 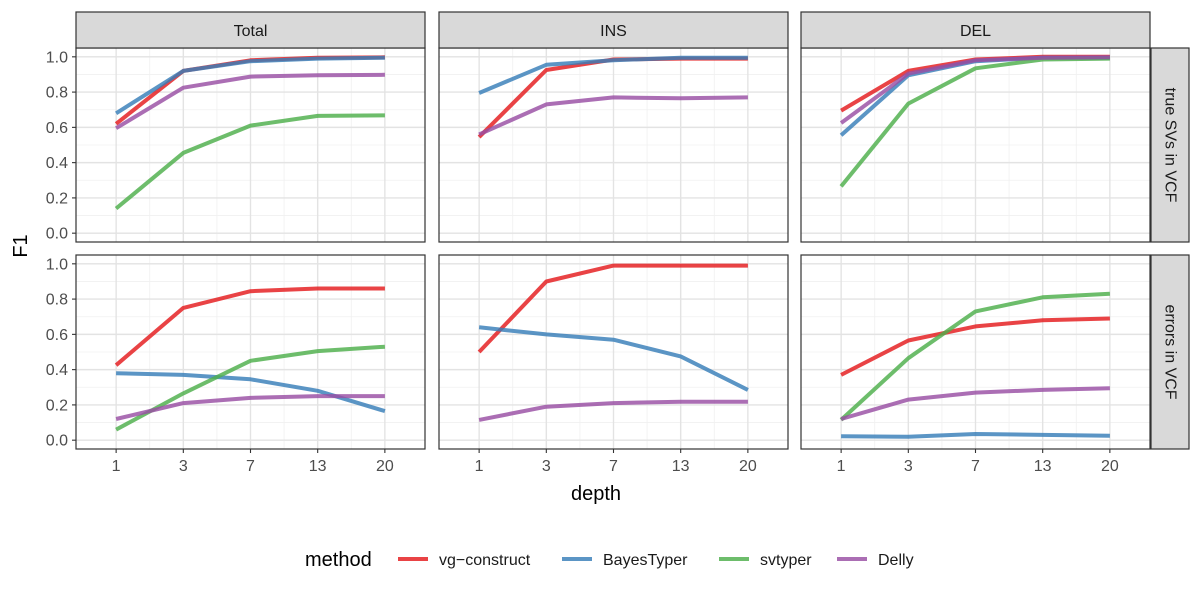 I want to click on legend-entry-vg-construct: vg−construct, so click(x=464, y=560).